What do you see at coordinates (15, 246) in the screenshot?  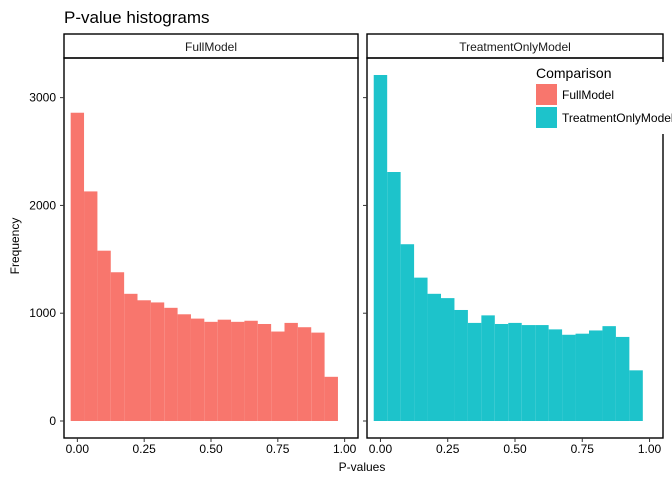 I see `y-axis-title: Frequency` at bounding box center [15, 246].